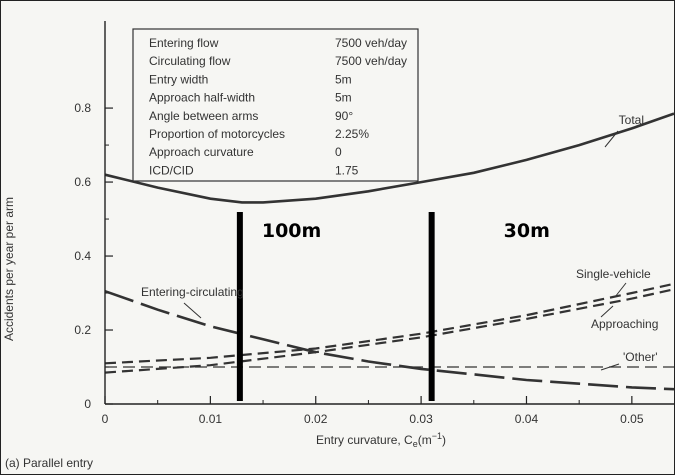 The height and width of the screenshot is (475, 675). I want to click on x-axis-title-close: ), so click(444, 440).